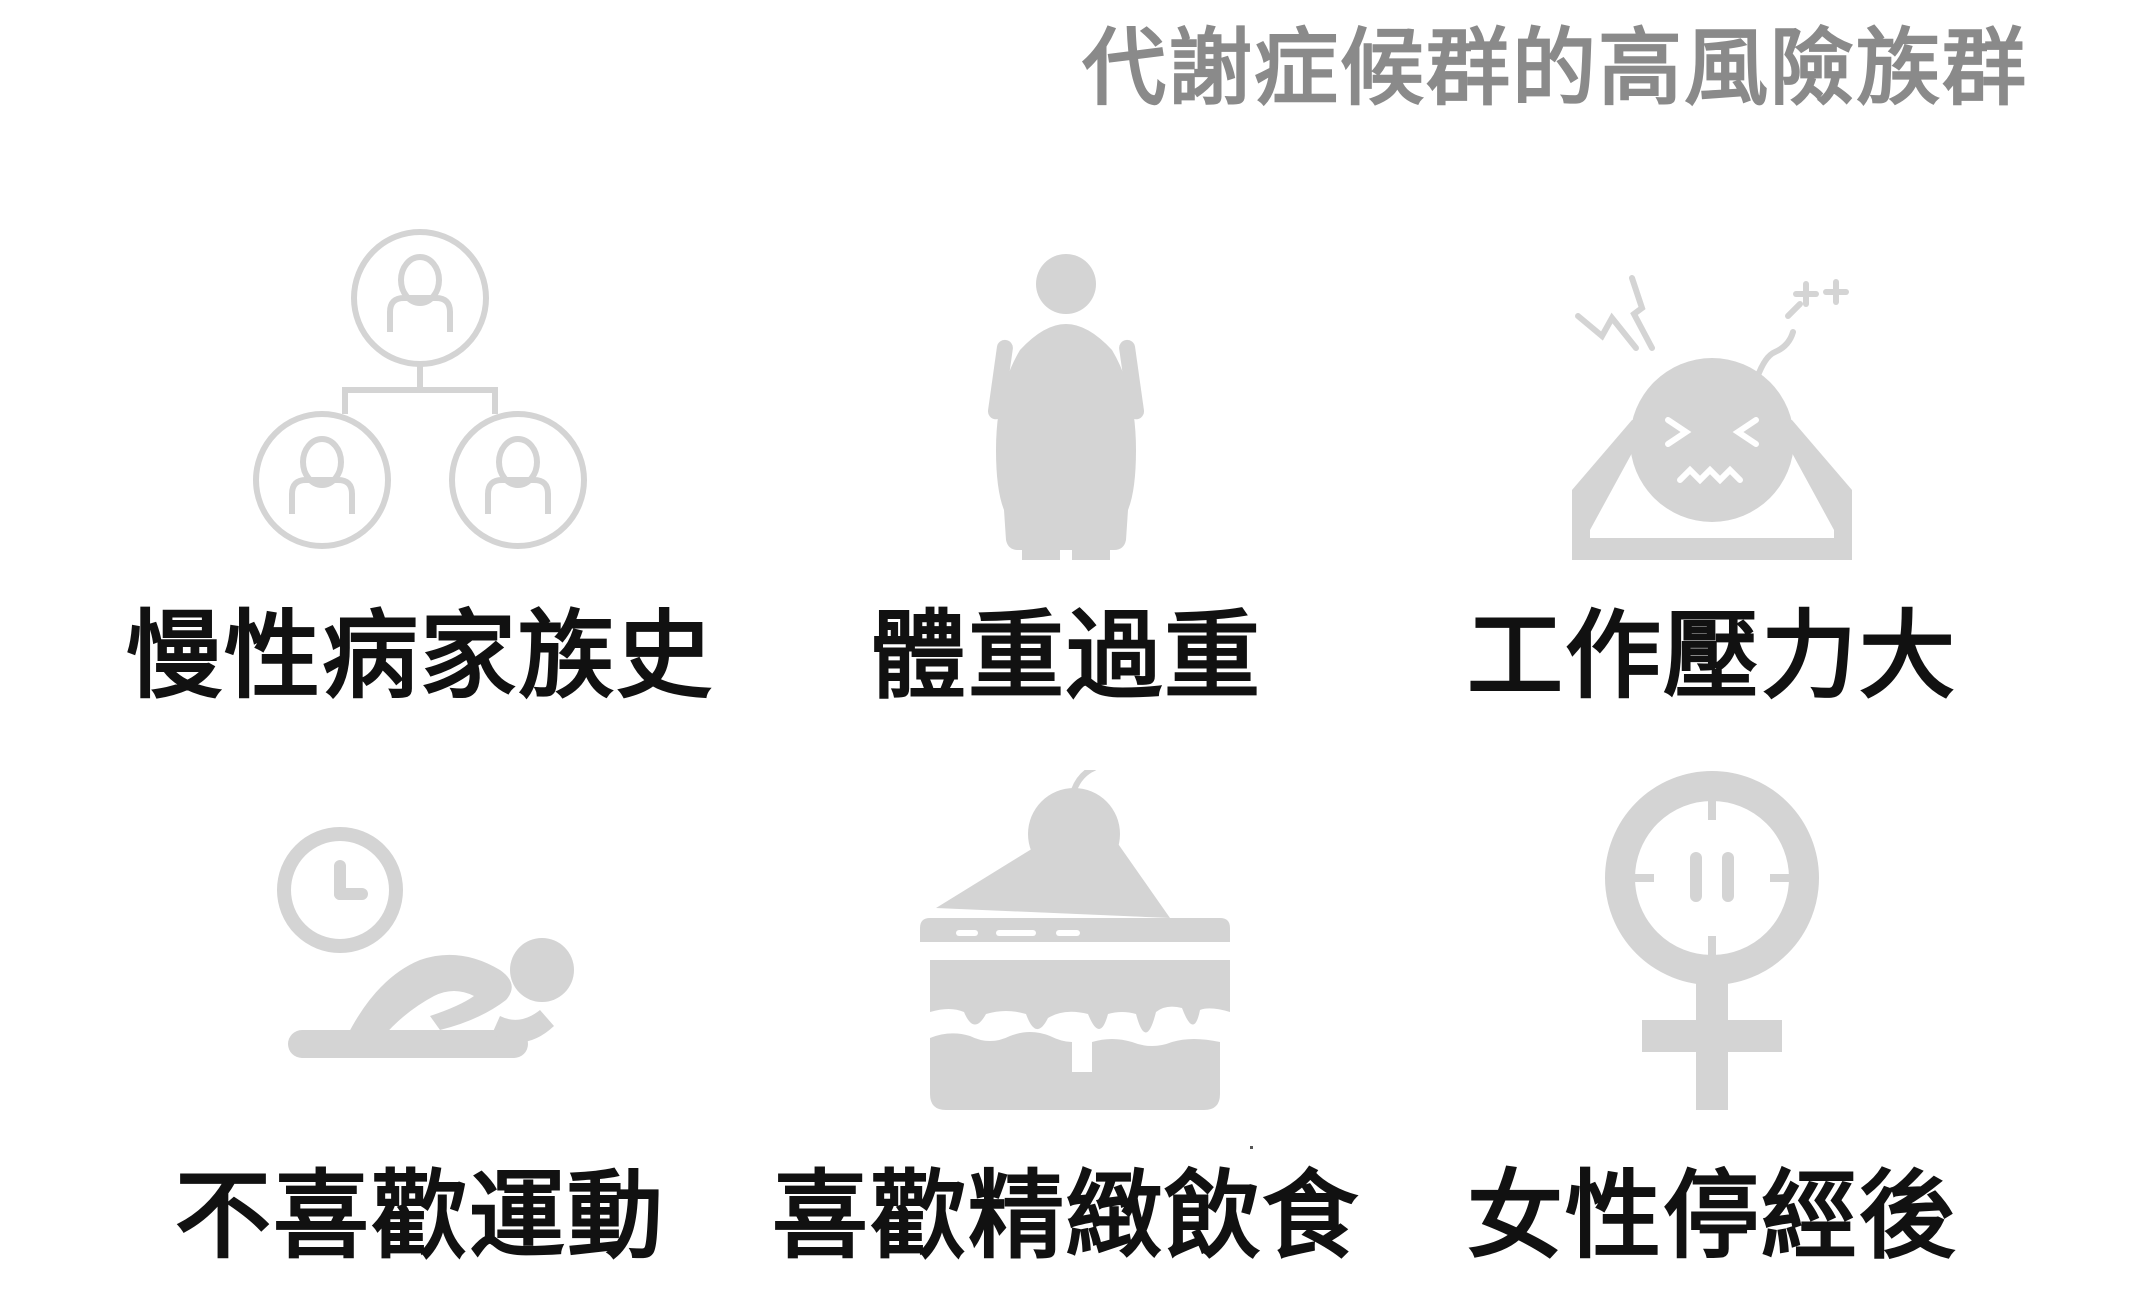 The height and width of the screenshot is (1312, 2132). I want to click on group-postmenopausal: 女性停經後, so click(1712, 1020).